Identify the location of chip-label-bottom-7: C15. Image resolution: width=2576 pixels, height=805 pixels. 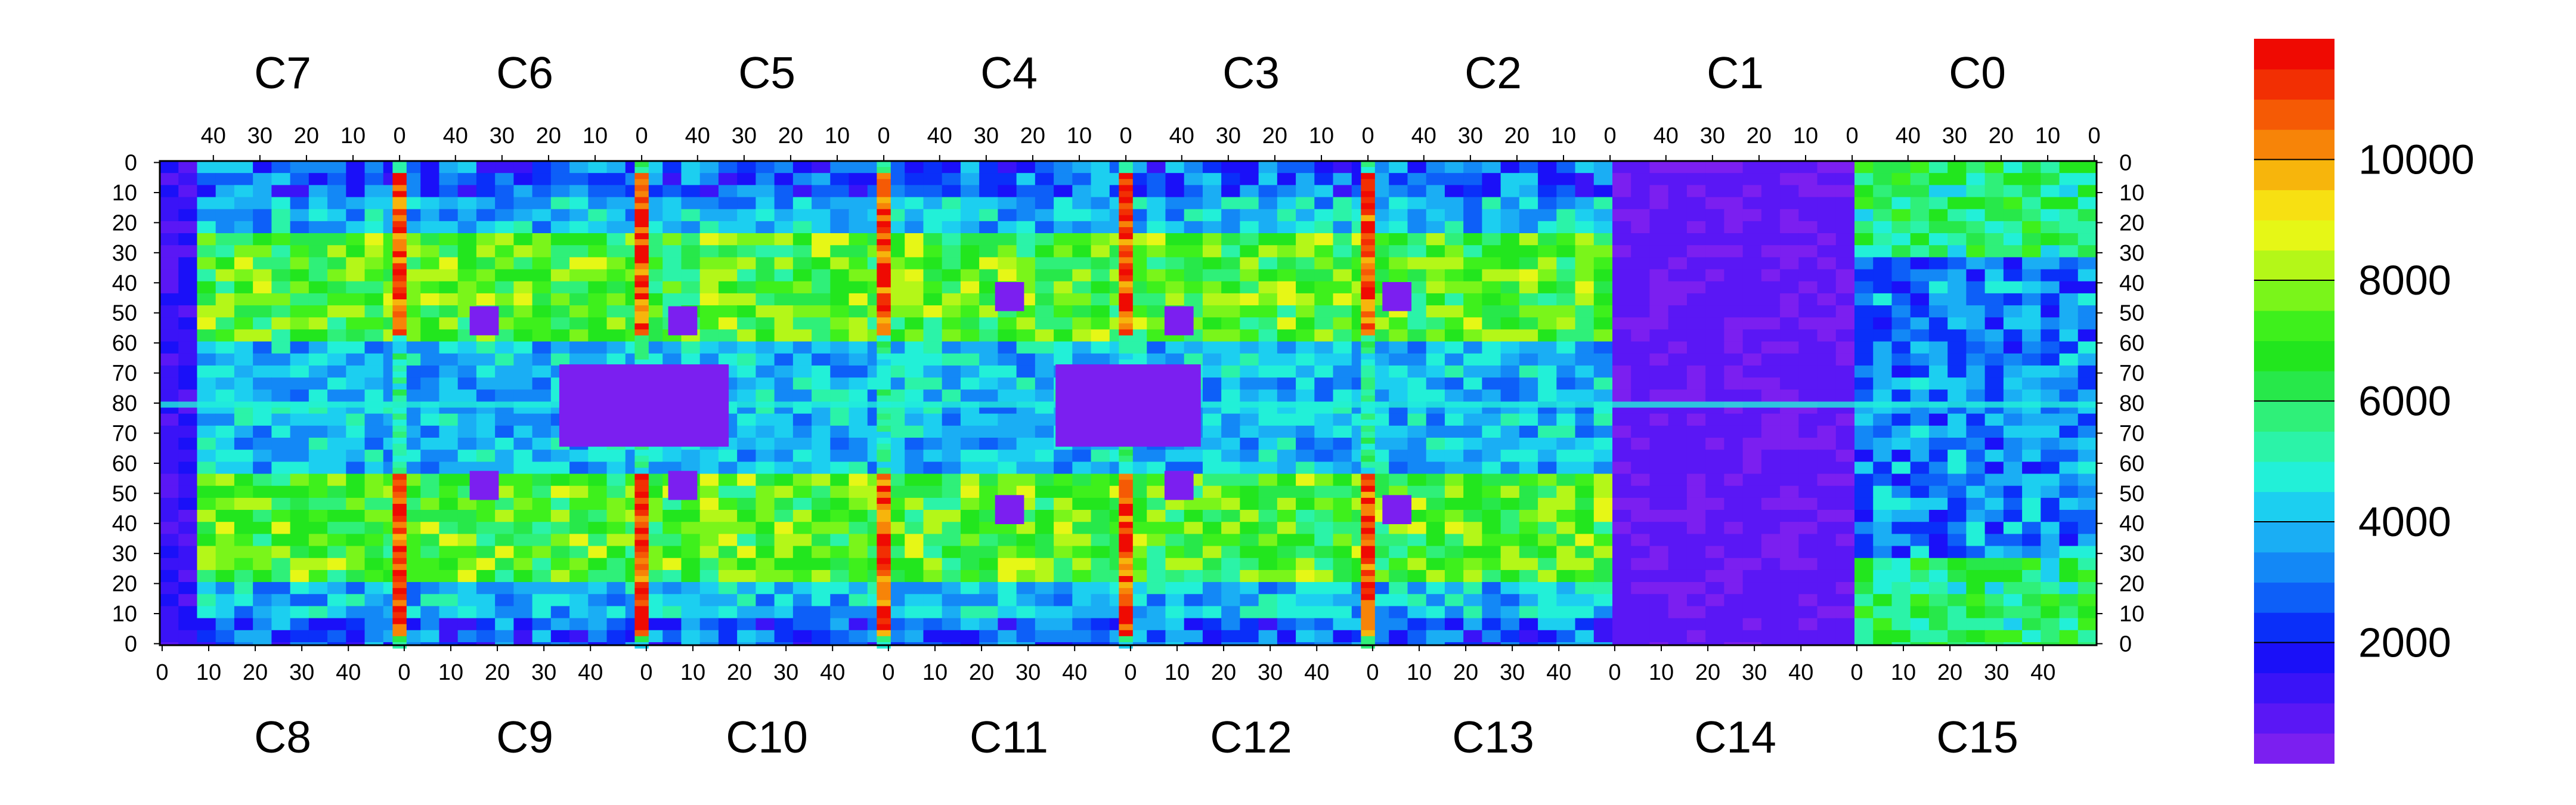
(1977, 737).